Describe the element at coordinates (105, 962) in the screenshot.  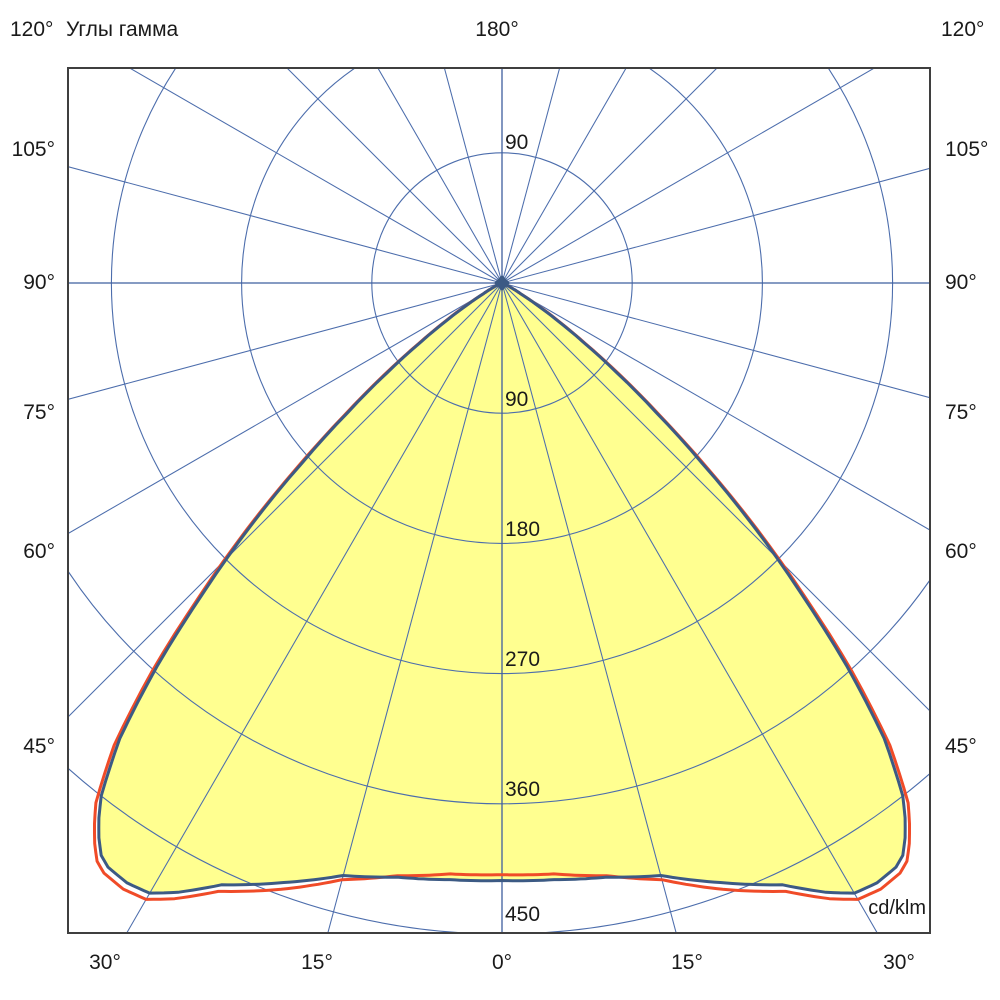
I see `bottom-angle-30-left: 30°` at that location.